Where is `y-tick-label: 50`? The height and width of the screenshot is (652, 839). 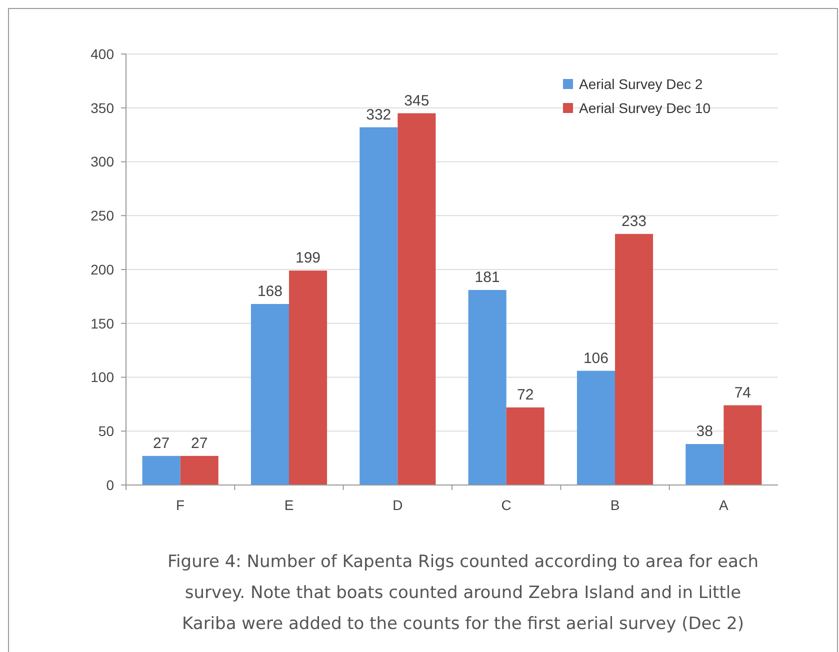 y-tick-label: 50 is located at coordinates (106, 431).